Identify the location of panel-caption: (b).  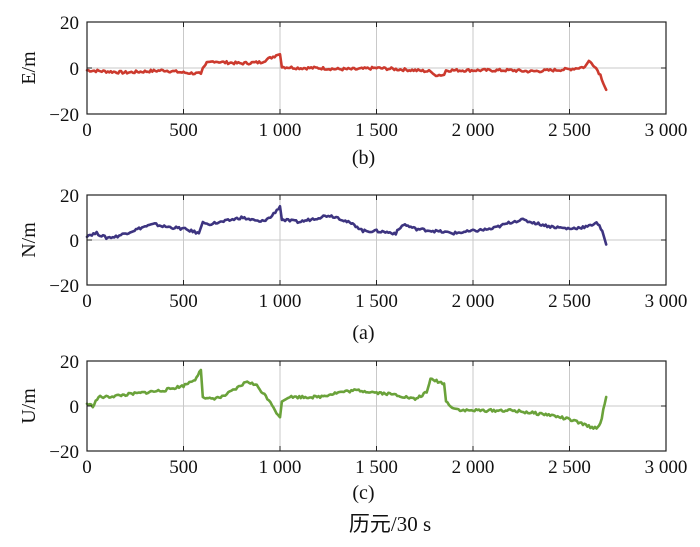
(363, 158).